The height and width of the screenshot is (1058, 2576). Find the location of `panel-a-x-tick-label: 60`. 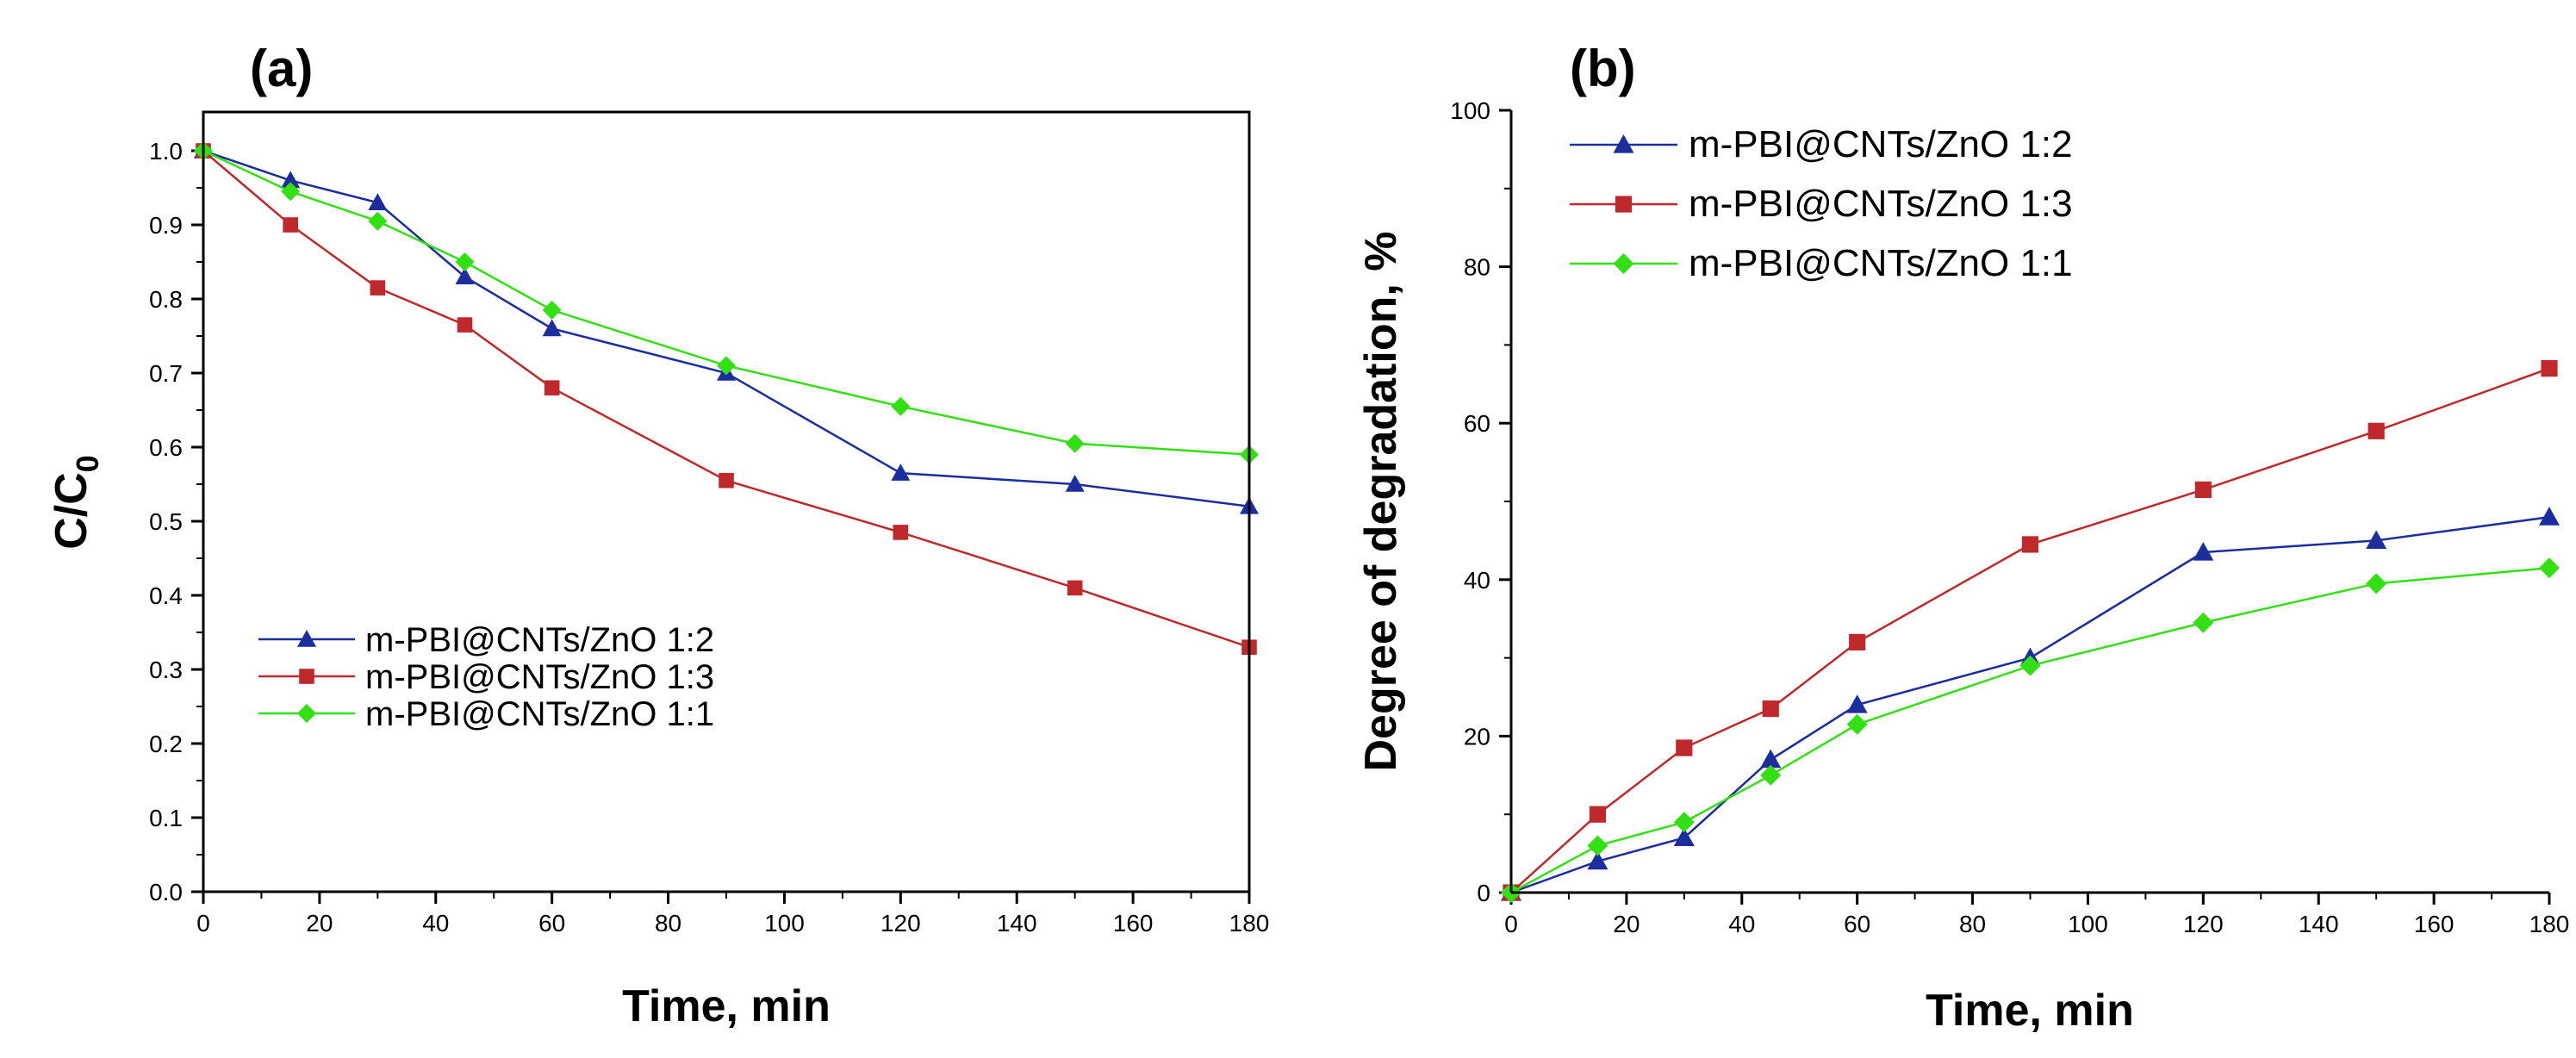

panel-a-x-tick-label: 60 is located at coordinates (552, 923).